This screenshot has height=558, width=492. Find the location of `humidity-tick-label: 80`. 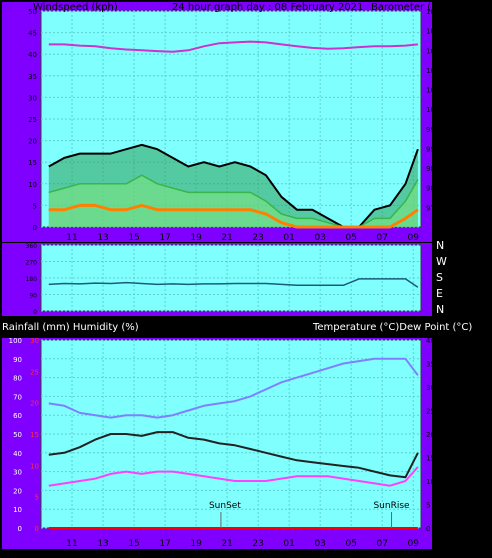

humidity-tick-label: 80 is located at coordinates (17, 379).